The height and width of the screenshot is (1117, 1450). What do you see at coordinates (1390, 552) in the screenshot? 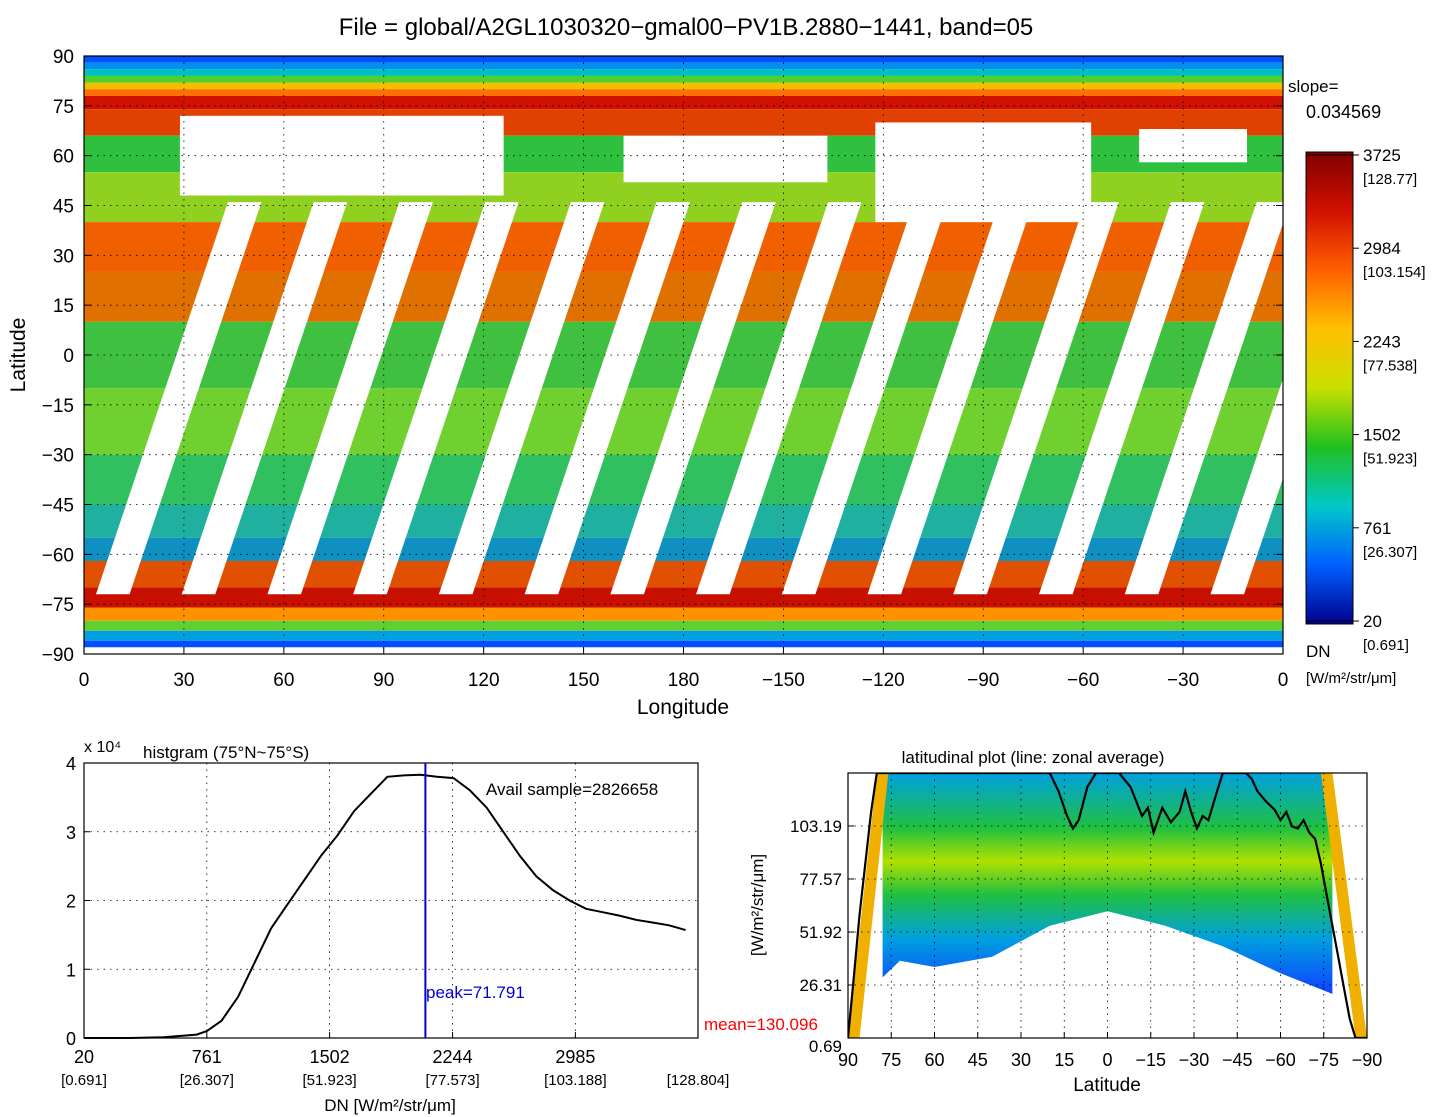
I see `colorbar-tick-radiance: [26.307]` at bounding box center [1390, 552].